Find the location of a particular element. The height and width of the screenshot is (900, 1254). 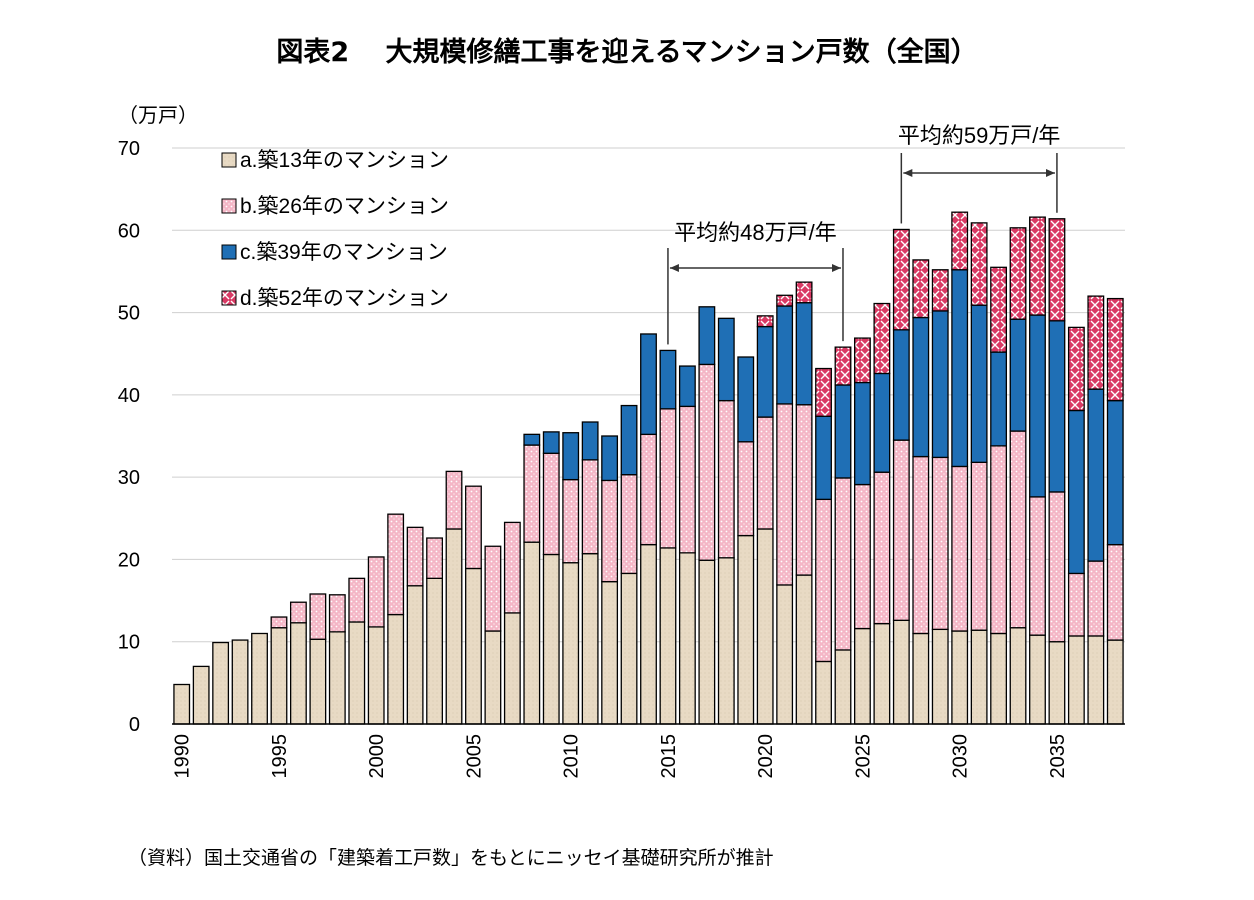

bar-2034-d is located at coordinates (1037, 266).